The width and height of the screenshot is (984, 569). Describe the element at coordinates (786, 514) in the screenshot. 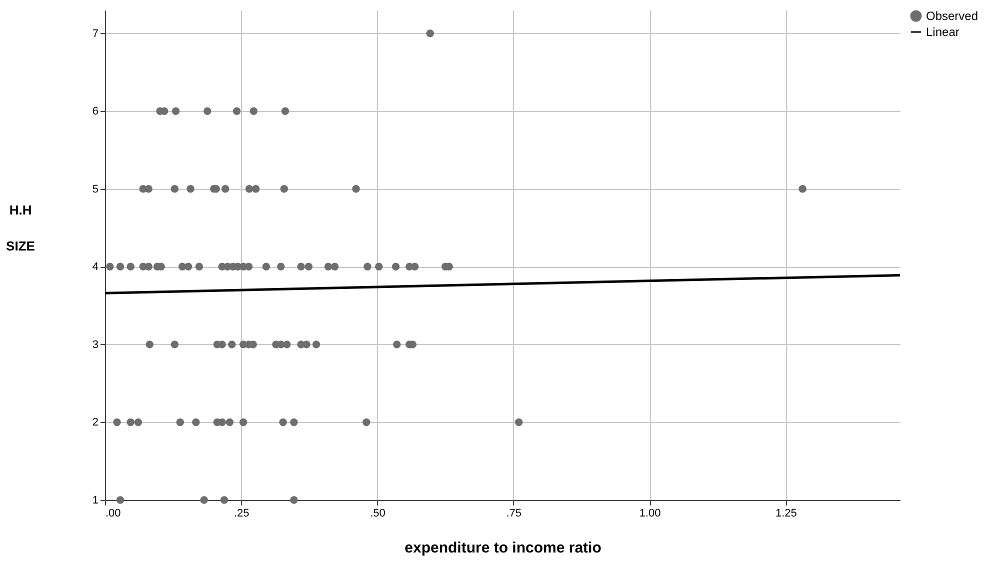

I see `x-tick-label: 1.25` at that location.